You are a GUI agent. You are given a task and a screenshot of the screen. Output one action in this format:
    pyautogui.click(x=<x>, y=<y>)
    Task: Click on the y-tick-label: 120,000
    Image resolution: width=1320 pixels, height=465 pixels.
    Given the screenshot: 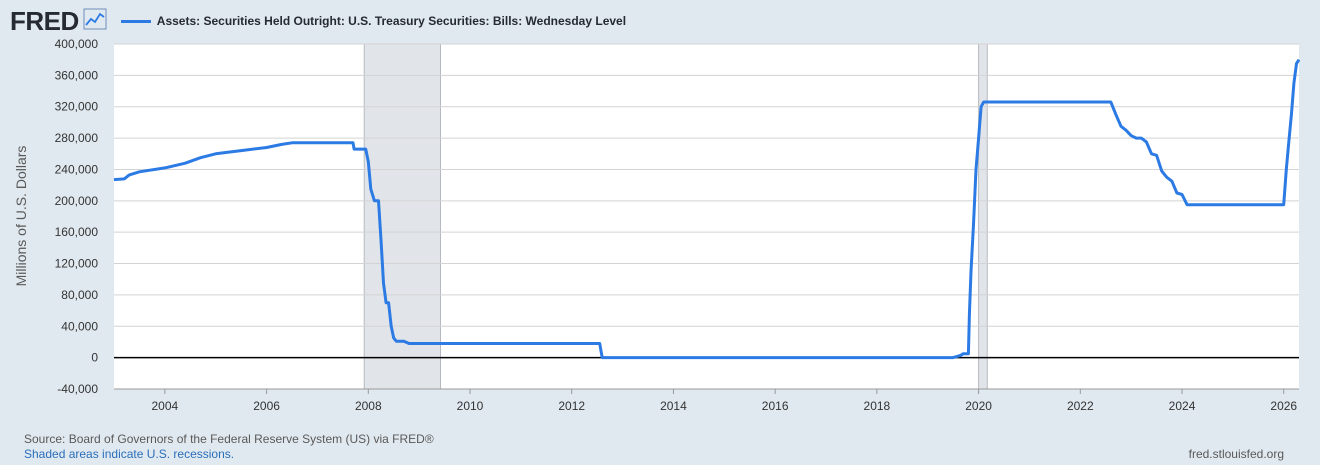 What is the action you would take?
    pyautogui.click(x=77, y=264)
    